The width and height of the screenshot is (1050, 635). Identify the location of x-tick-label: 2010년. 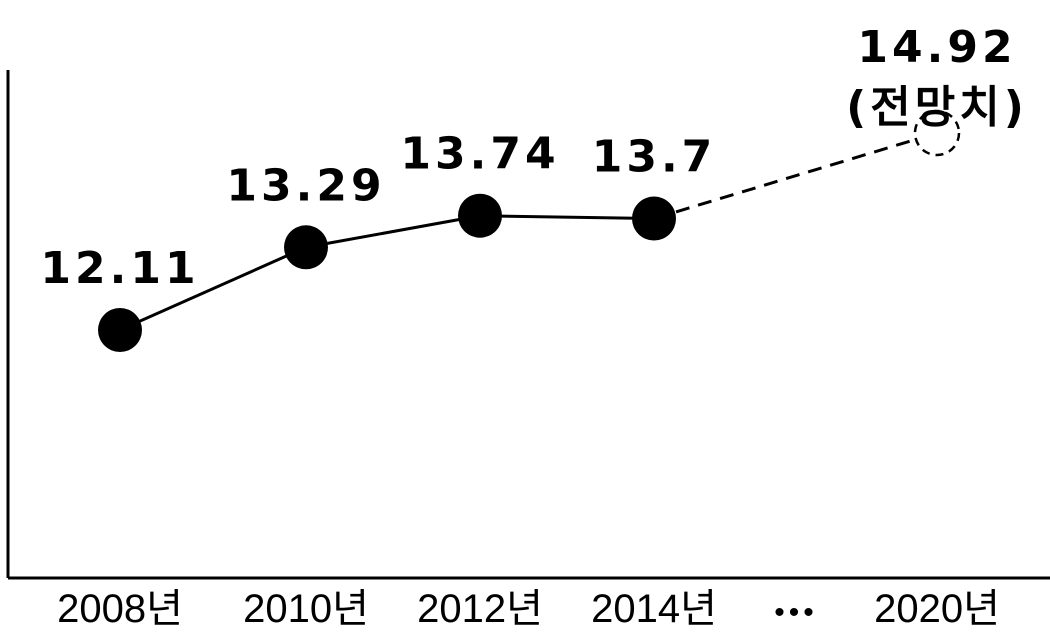
(306, 609).